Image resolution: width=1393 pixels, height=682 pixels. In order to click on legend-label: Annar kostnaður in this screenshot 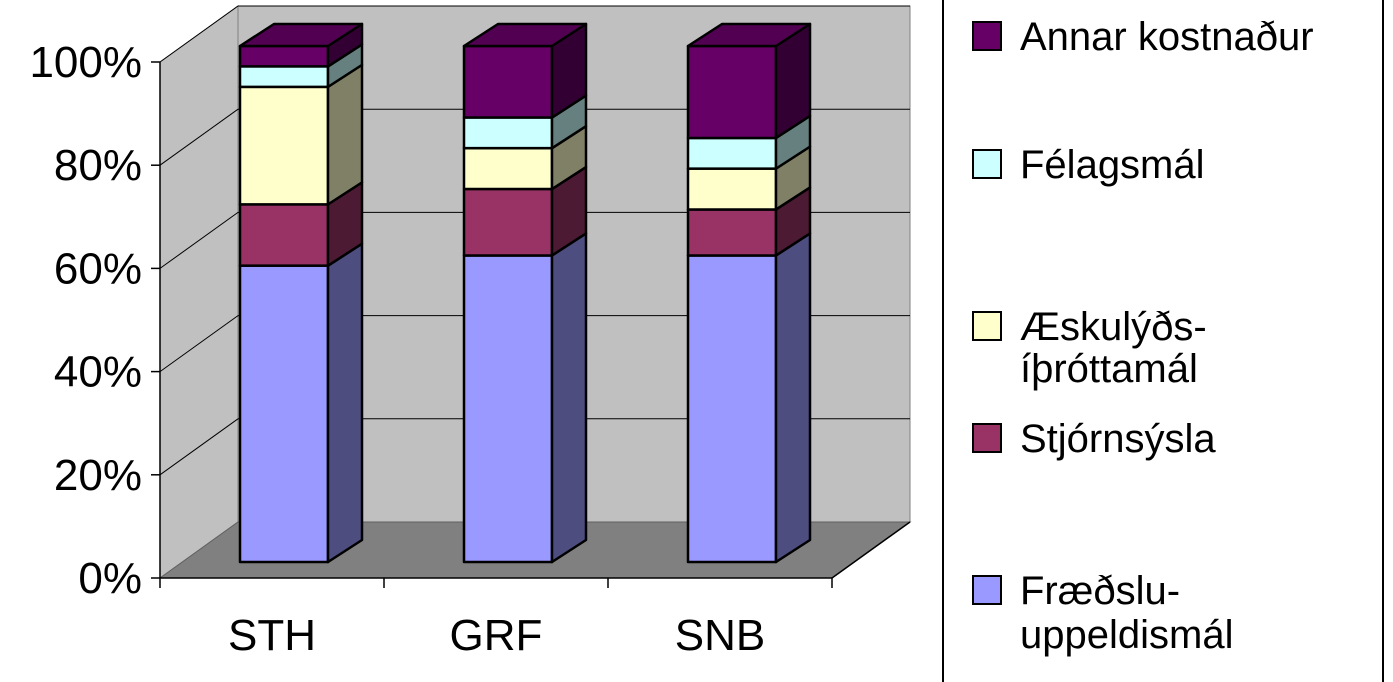, I will do `click(1167, 37)`.